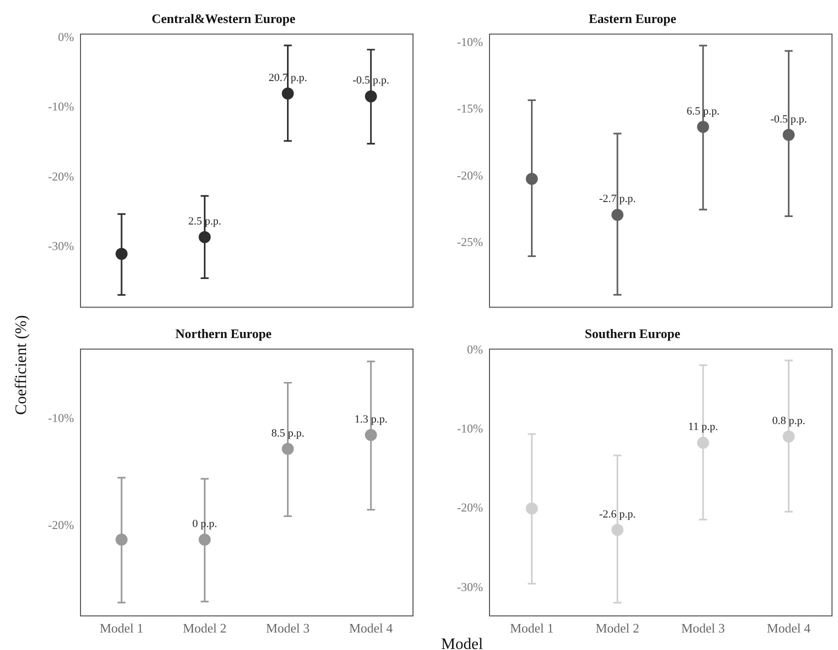 The width and height of the screenshot is (838, 650). What do you see at coordinates (470, 241) in the screenshot?
I see `y-tick-label: -25%` at bounding box center [470, 241].